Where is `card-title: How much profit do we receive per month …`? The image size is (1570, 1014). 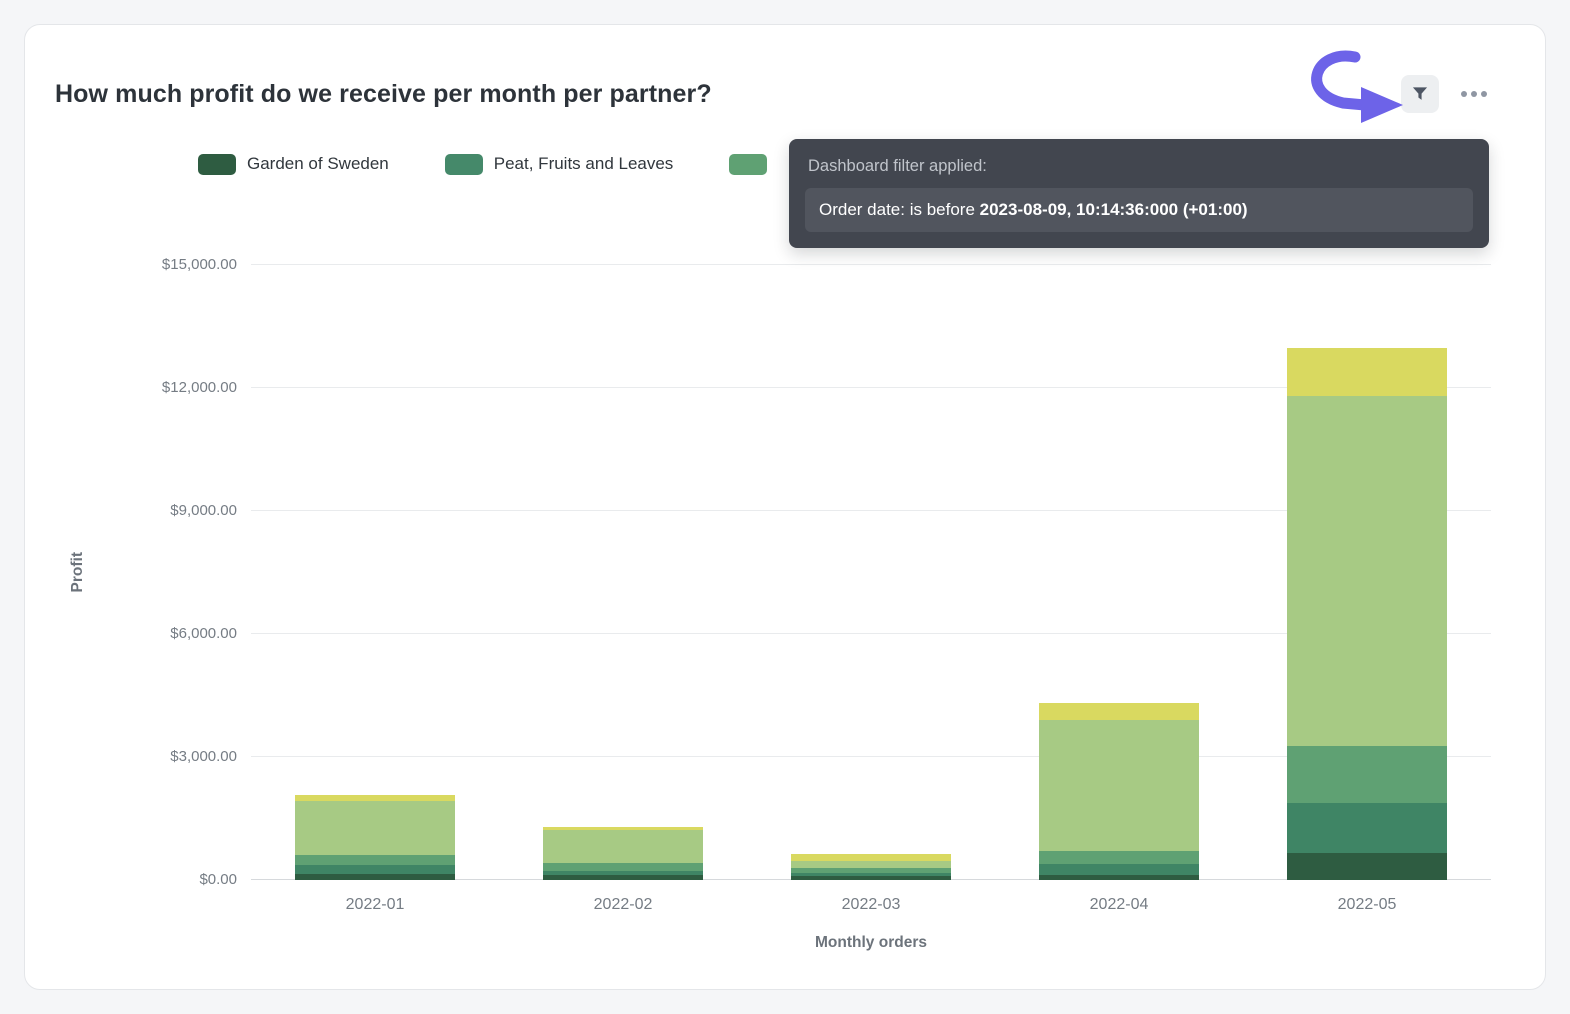 card-title: How much profit do we receive per month … is located at coordinates (383, 93).